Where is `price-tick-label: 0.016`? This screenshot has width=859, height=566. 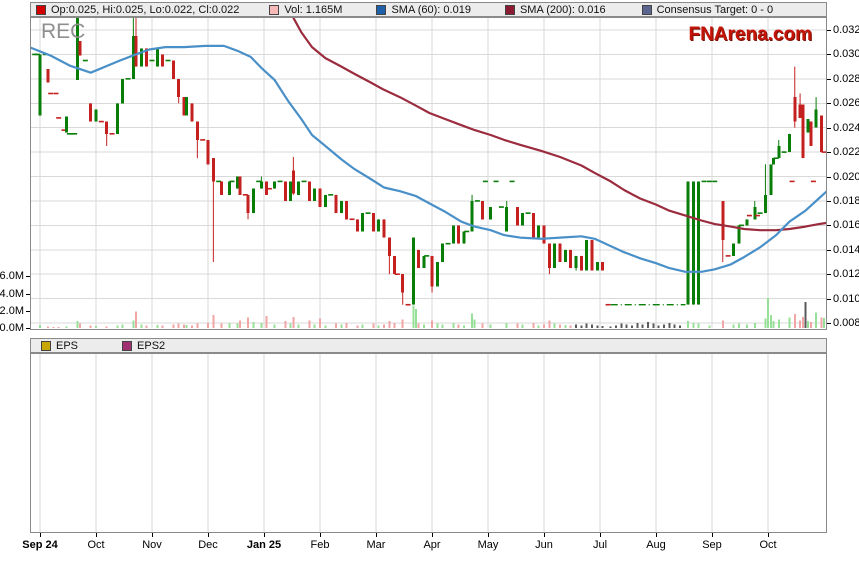 price-tick-label: 0.016 is located at coordinates (846, 225).